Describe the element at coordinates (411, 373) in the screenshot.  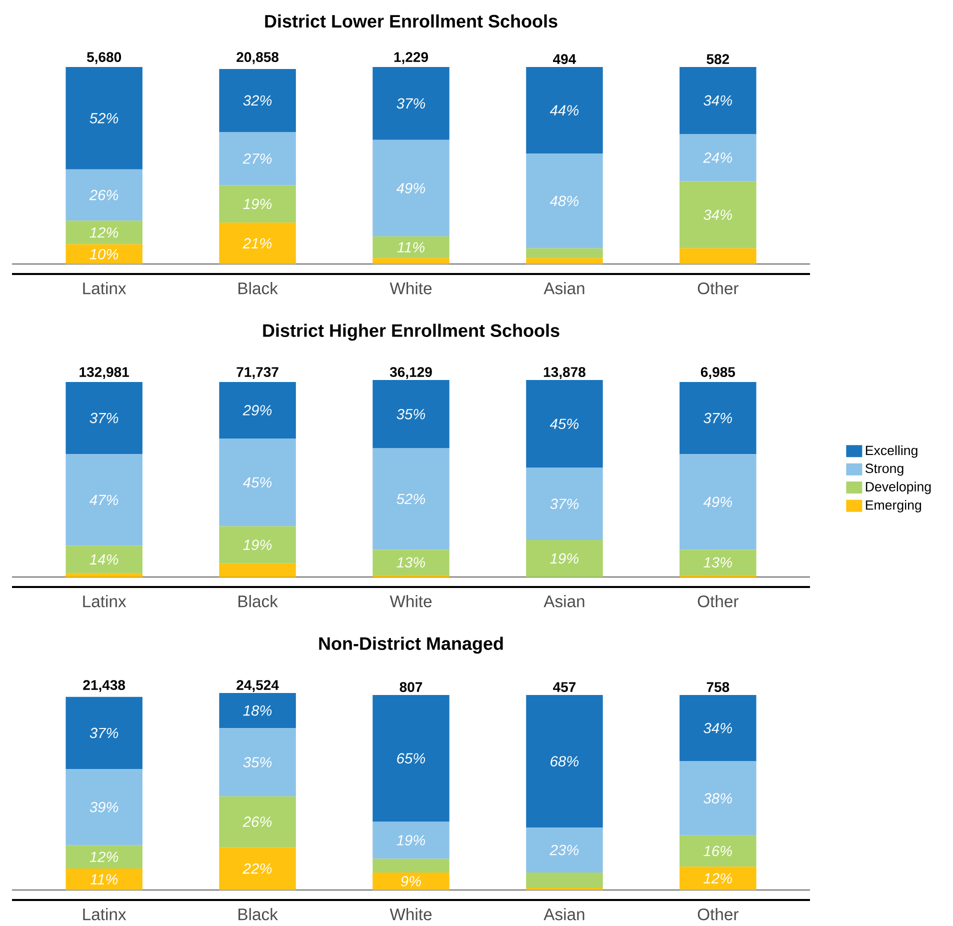
I see `annotation: 36,129` at that location.